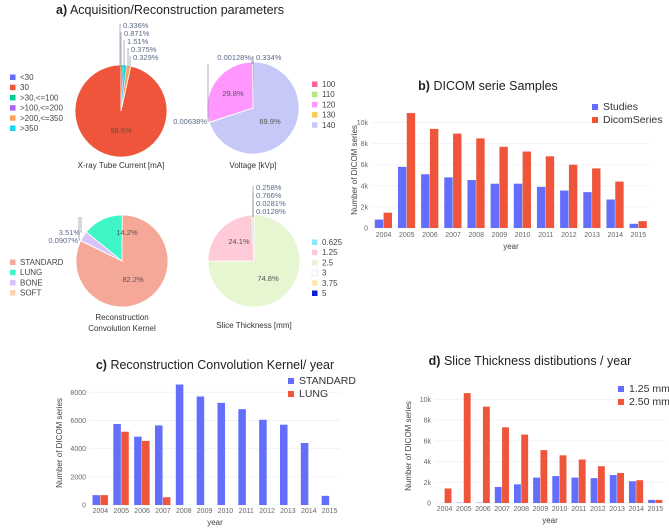 Image resolution: width=669 pixels, height=529 pixels. Describe the element at coordinates (596, 198) in the screenshot. I see `bar-b-dicomseries-2013` at that location.